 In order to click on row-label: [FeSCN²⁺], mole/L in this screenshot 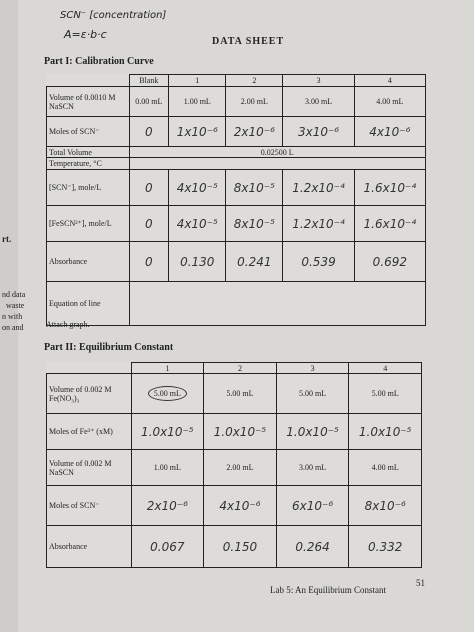, I will do `click(88, 223)`.